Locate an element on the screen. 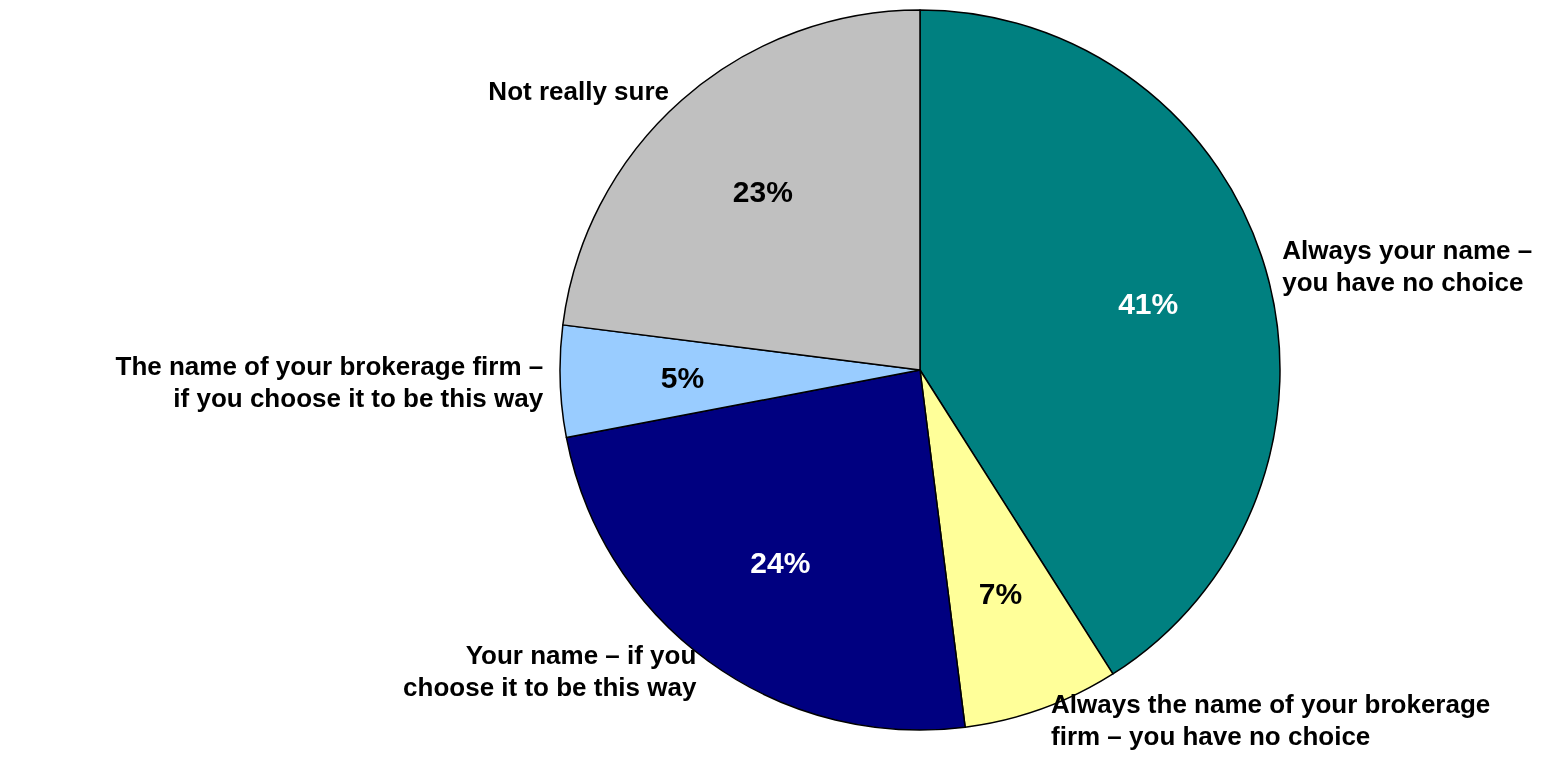 The width and height of the screenshot is (1566, 783). slice-label: The name of your brokerage firm – if you choose it to be this way is located at coordinates (329, 381).